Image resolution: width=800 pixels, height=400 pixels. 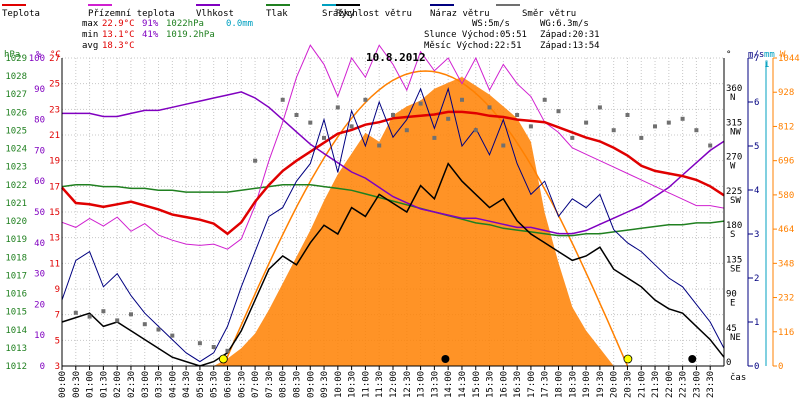 What do you see at coordinates (54, 162) in the screenshot?
I see `temp-tick-label: 19` at bounding box center [54, 162].